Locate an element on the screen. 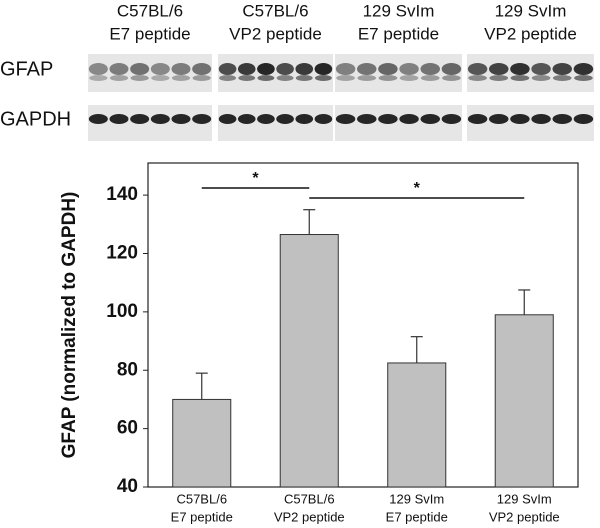  y-axis-label: GFAP (normalized to GAPDH) is located at coordinates (69, 325).